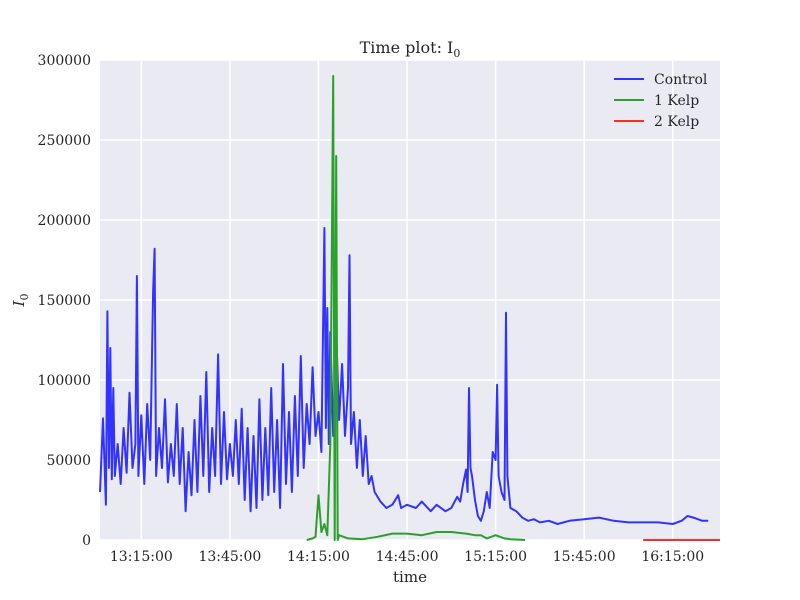 The image size is (800, 600). I want to click on legend: Control 1 Kelp 2 Kelp, so click(661, 101).